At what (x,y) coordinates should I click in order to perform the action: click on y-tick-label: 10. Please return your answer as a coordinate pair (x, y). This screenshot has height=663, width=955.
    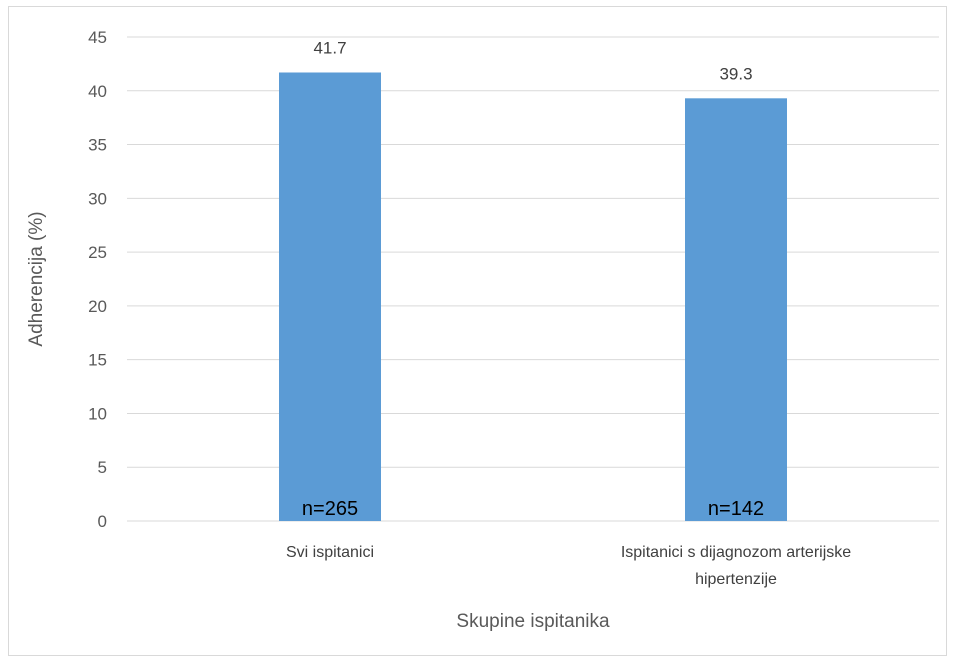
    Looking at the image, I should click on (97, 413).